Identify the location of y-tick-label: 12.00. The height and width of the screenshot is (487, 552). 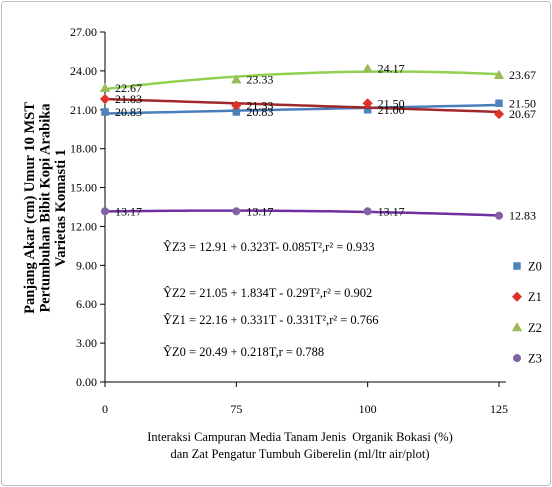
(83, 226).